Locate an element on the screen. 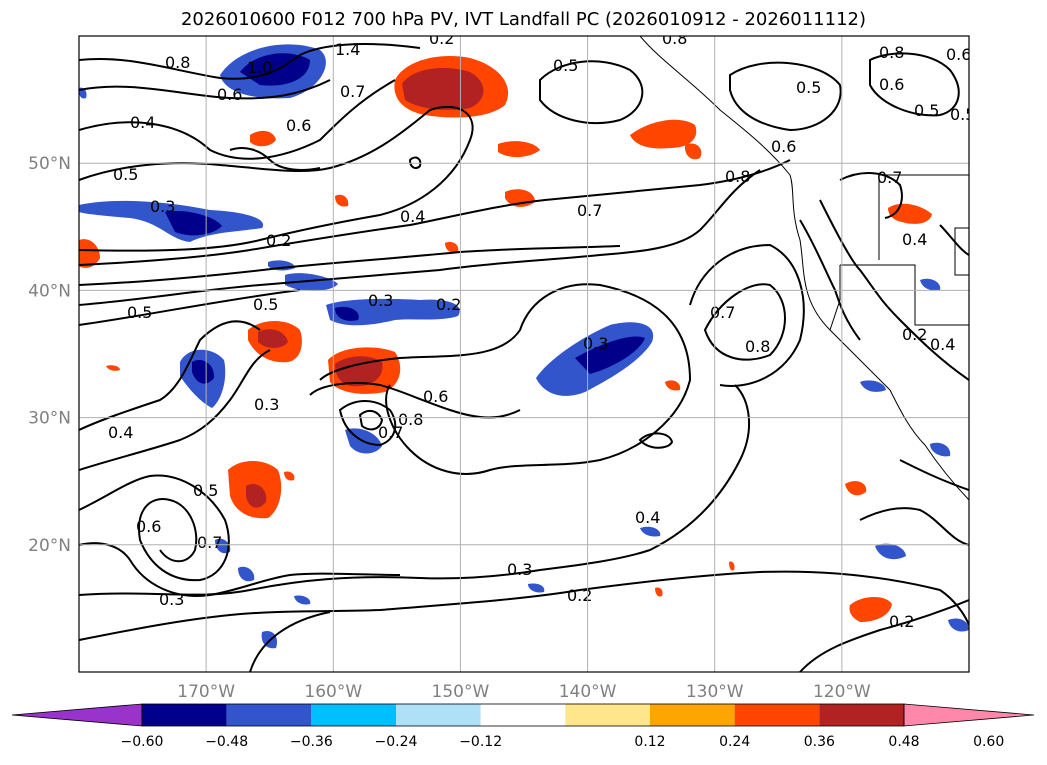 Image resolution: width=1047 pixels, height=765 pixels. contour-label: 1.4 is located at coordinates (347, 49).